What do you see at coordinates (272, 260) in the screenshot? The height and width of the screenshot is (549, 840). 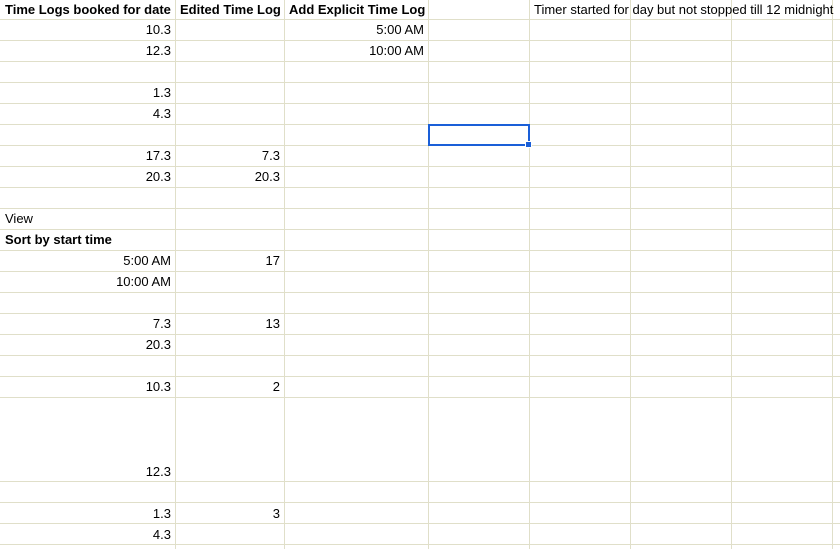 I see `cell-b13: 17` at bounding box center [272, 260].